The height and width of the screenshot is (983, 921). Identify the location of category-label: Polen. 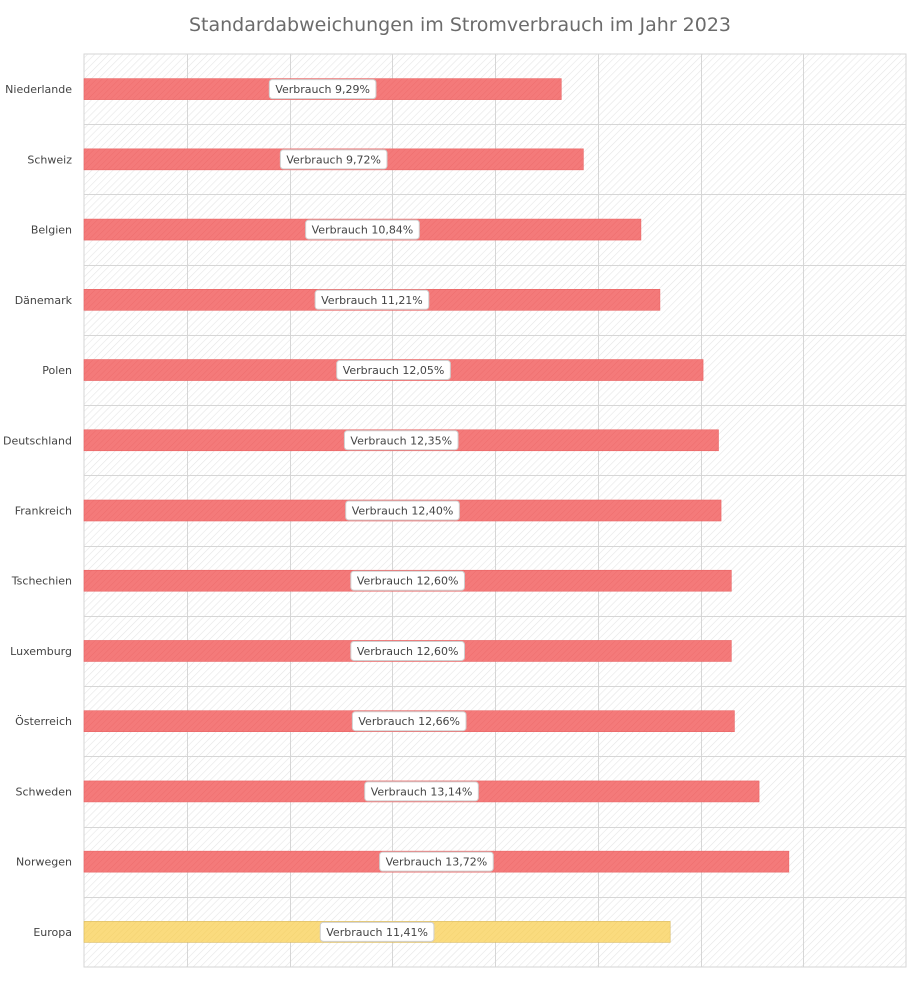
(57, 370).